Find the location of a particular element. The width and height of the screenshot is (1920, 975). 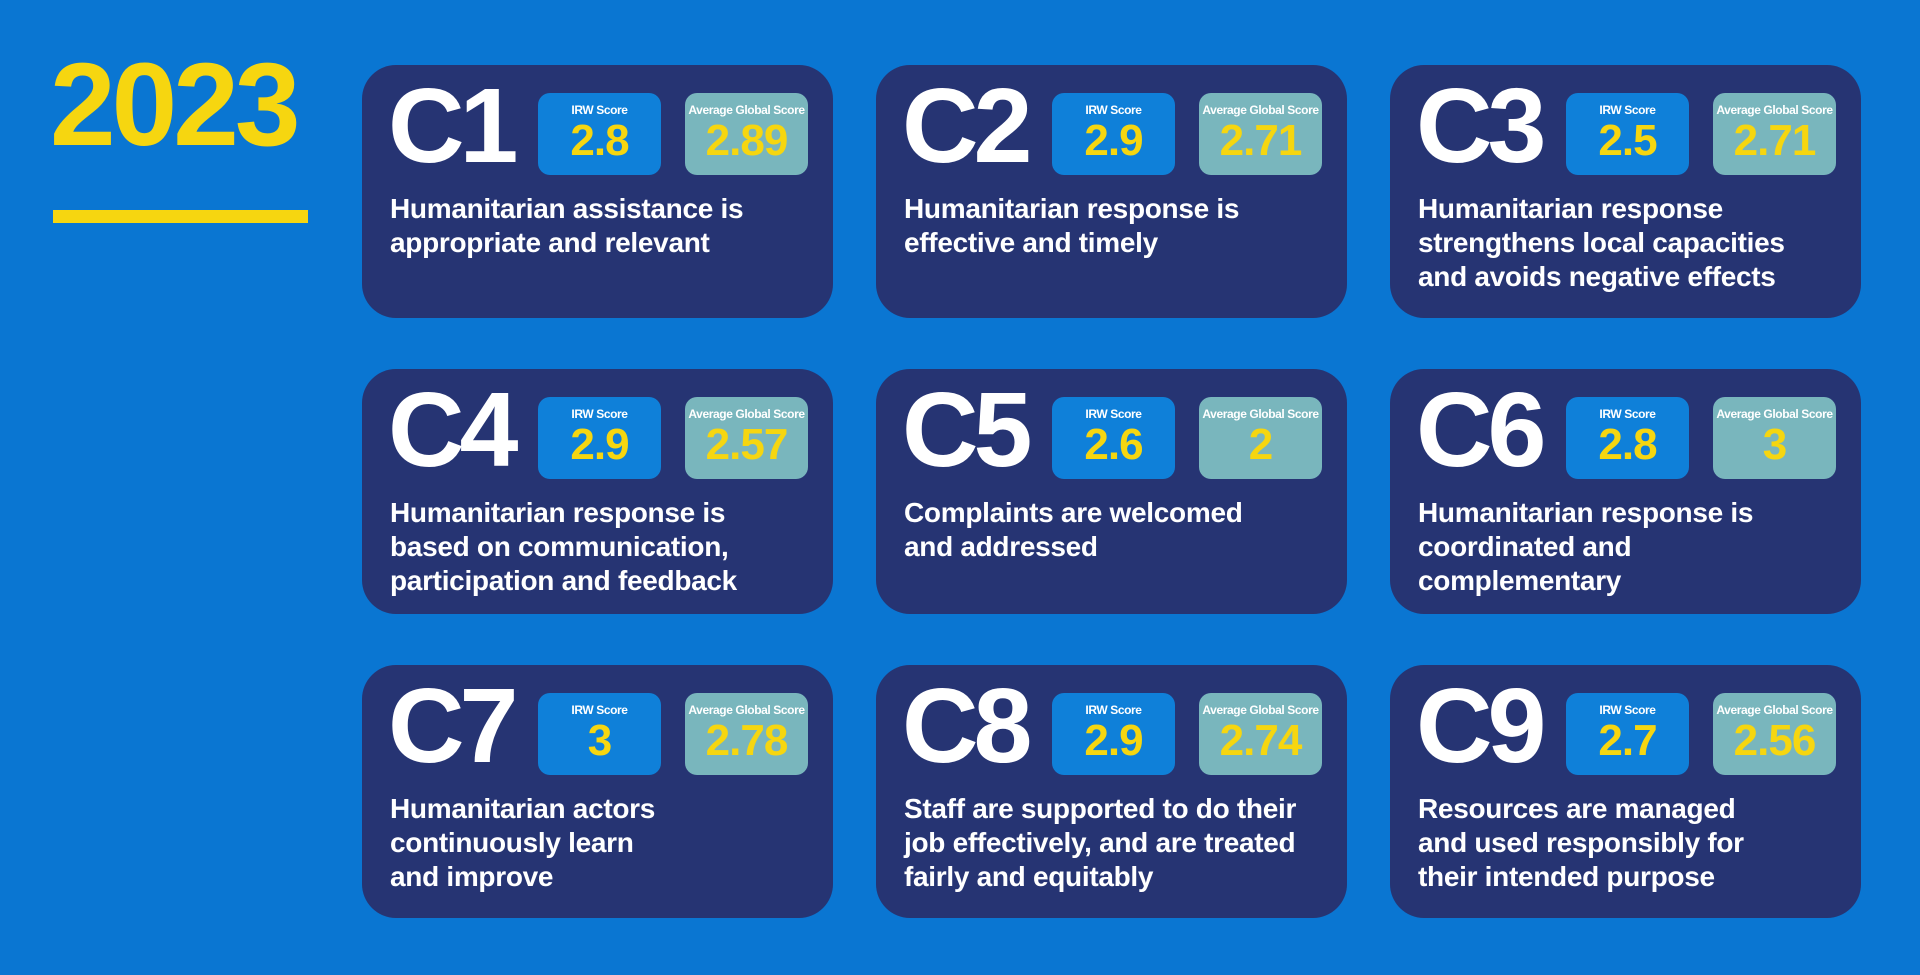

global-score-value: 2.78 is located at coordinates (747, 740).